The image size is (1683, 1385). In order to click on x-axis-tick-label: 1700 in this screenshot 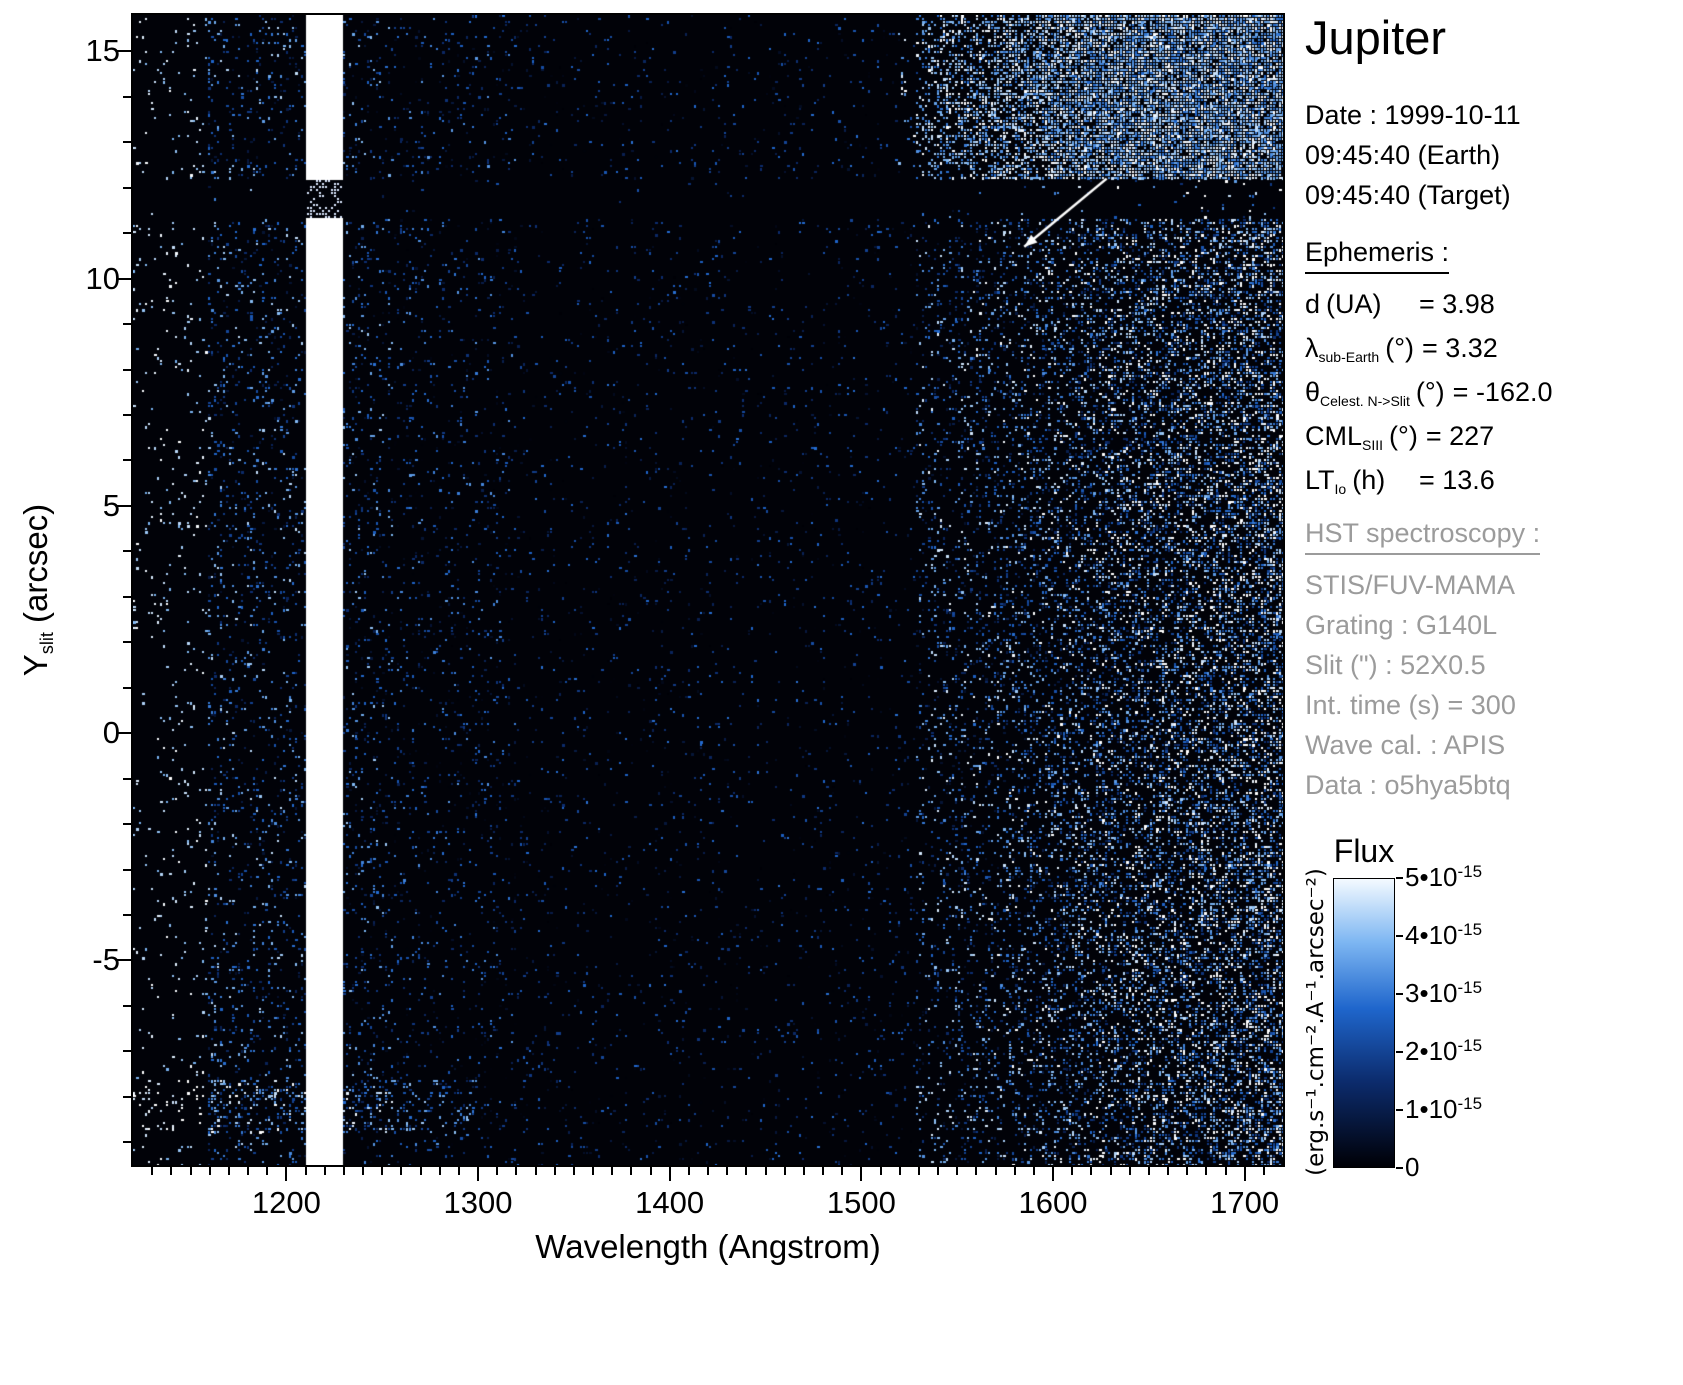, I will do `click(1245, 1202)`.